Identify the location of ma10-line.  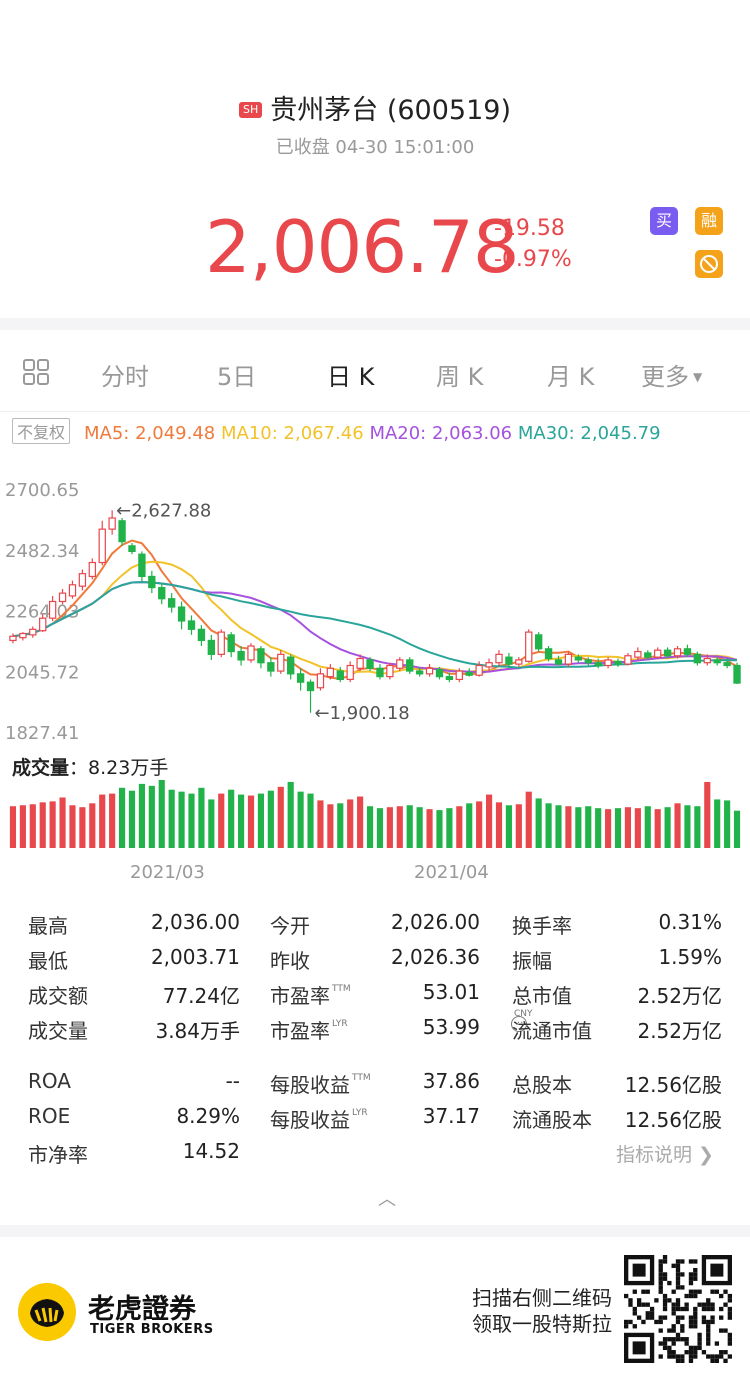
(375, 617).